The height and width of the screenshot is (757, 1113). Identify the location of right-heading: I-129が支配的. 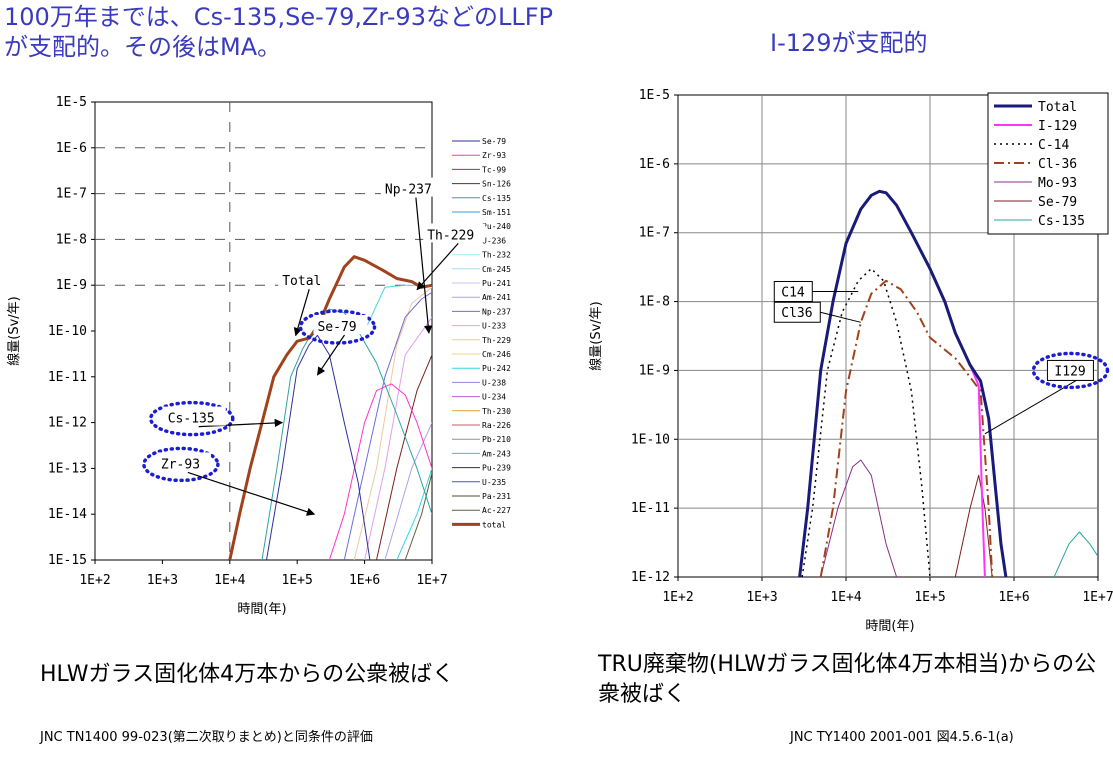
(849, 43).